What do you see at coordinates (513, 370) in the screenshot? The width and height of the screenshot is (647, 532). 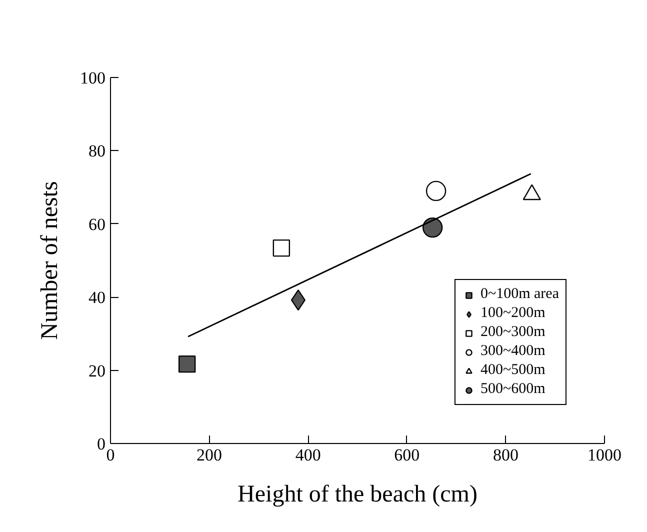 I see `legend-label: 400~500m` at bounding box center [513, 370].